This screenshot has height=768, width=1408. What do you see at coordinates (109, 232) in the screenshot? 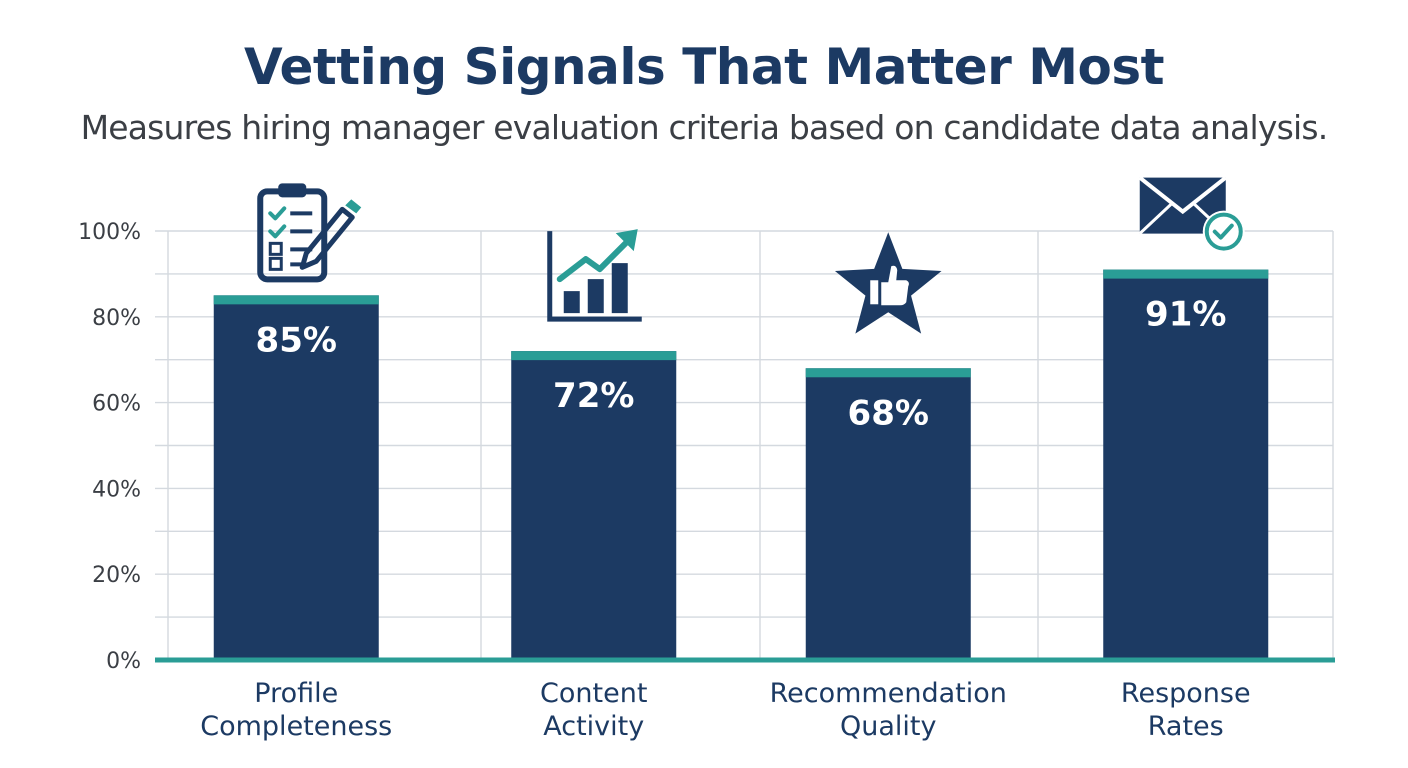
I see `y-tick-label: 100%` at bounding box center [109, 232].